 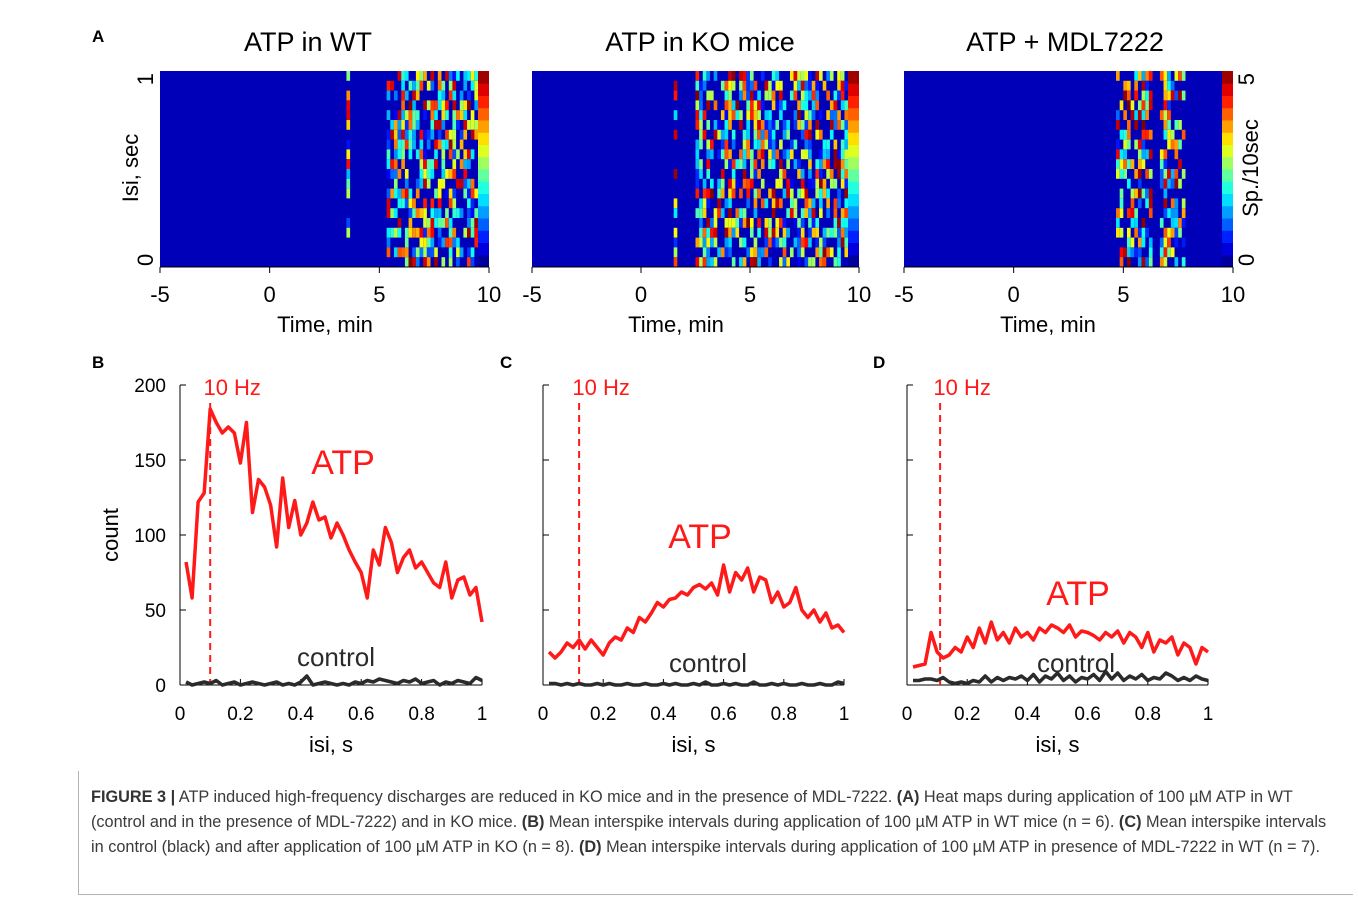 I want to click on y-tick-label: 0, so click(x=160, y=686).